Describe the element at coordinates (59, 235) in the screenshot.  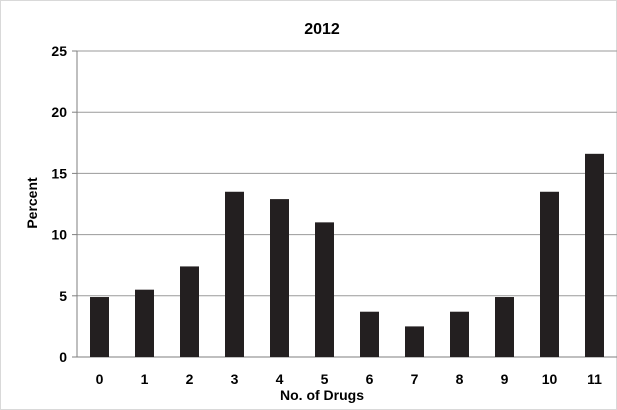
I see `y-tick-label: 10` at that location.